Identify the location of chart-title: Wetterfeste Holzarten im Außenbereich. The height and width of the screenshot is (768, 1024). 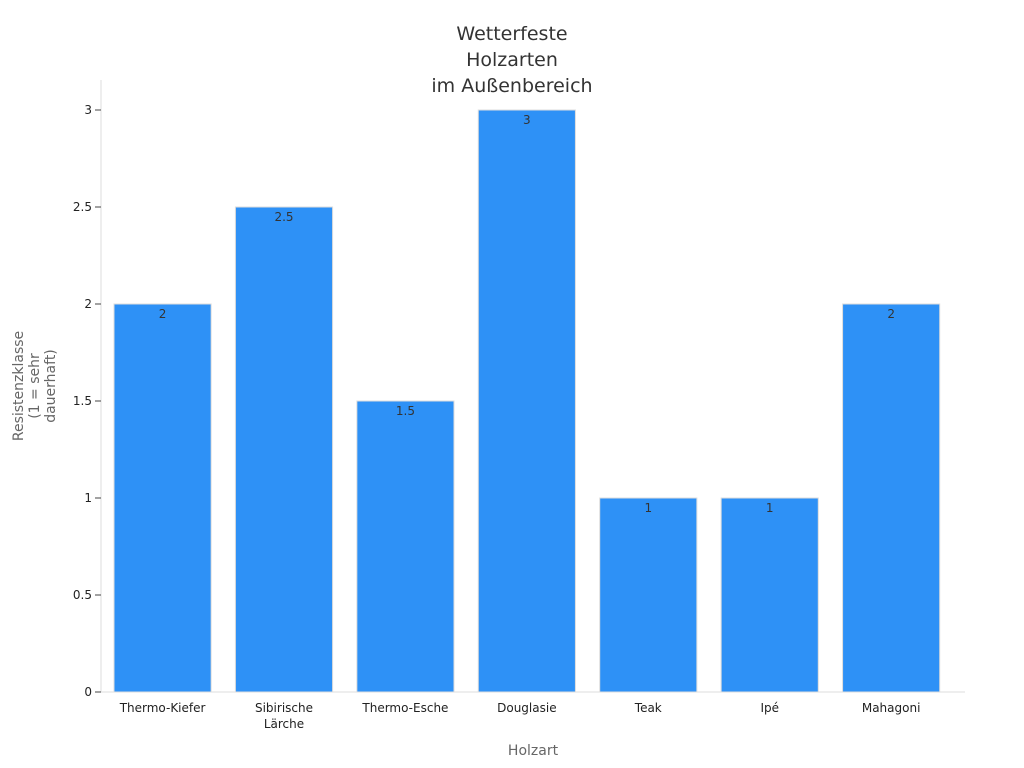
(511, 60).